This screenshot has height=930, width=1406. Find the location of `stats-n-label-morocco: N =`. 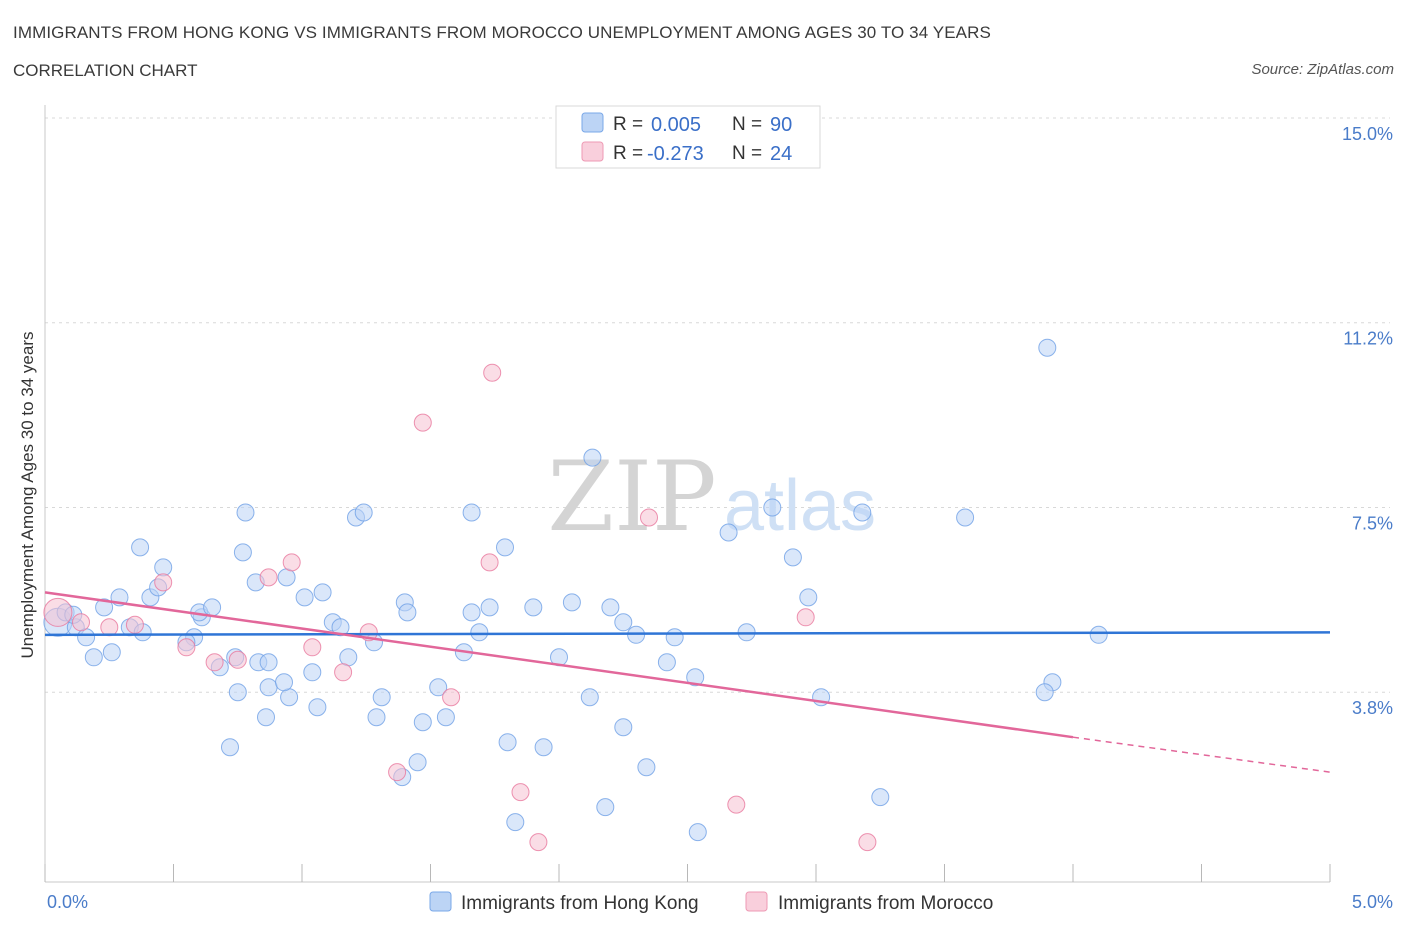

stats-n-label-morocco: N = is located at coordinates (747, 153).